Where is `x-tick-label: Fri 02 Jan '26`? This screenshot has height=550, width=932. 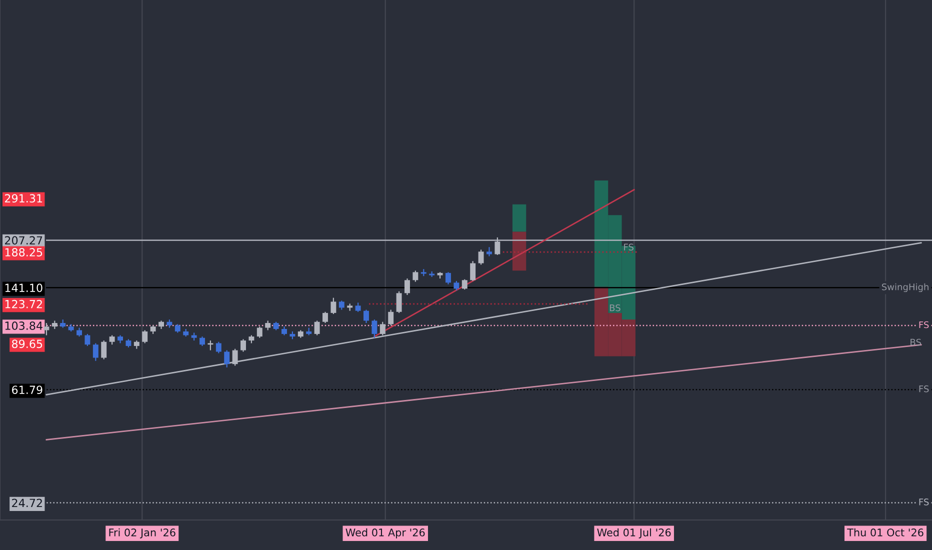 x-tick-label: Fri 02 Jan '26 is located at coordinates (142, 533).